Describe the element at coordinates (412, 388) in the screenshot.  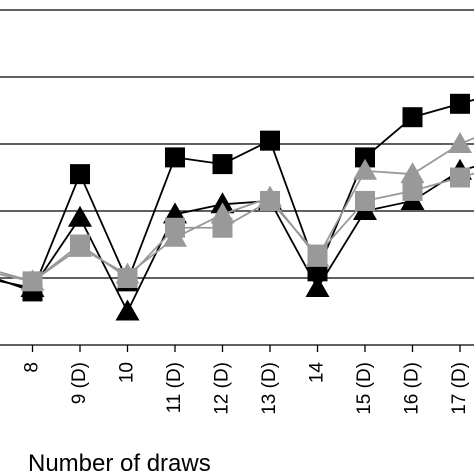
I see `x-tick-label: 16 (D)` at that location.